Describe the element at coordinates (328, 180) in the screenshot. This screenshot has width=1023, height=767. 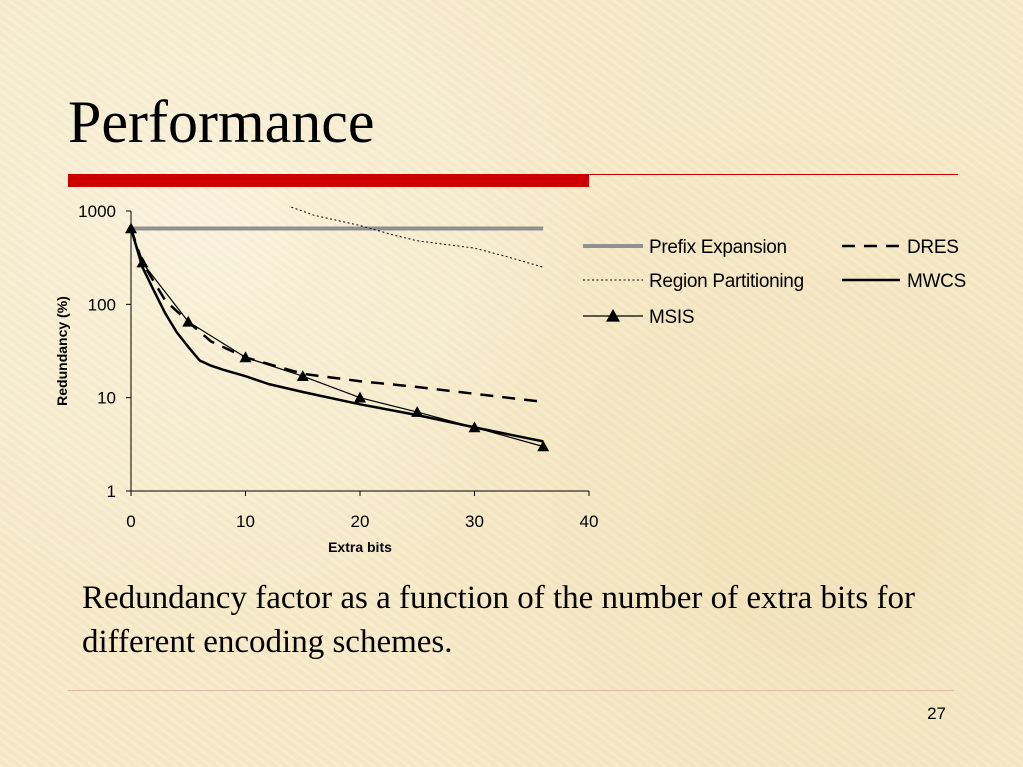
I see `title-underline-thick` at that location.